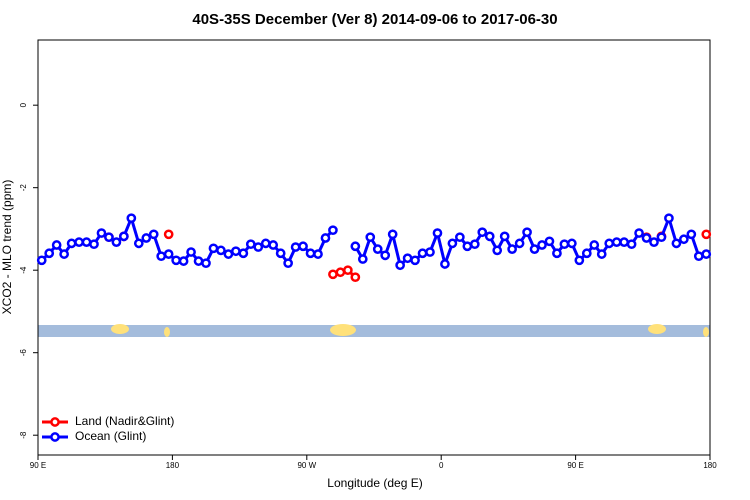 The height and width of the screenshot is (500, 750). I want to click on y-axis-label: XCO2 - MLO trend (ppm), so click(7, 247).